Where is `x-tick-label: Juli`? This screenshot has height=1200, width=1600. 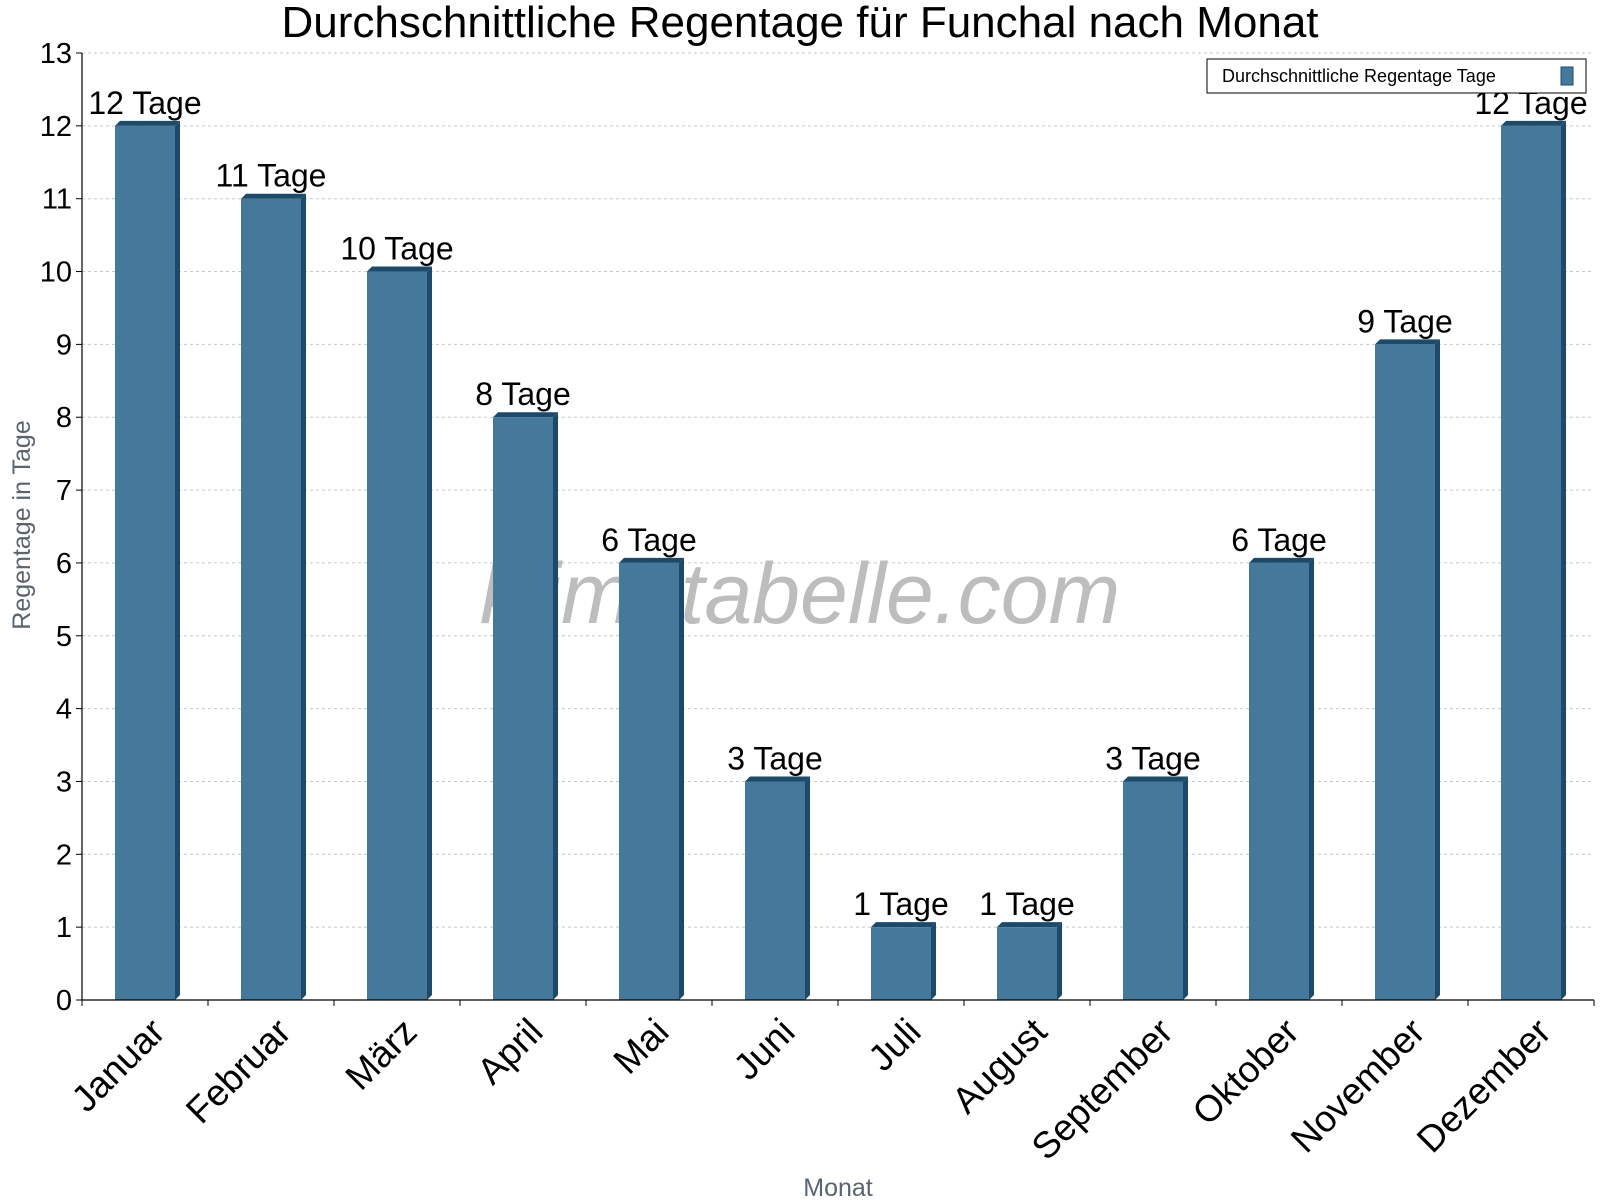
x-tick-label: Juli is located at coordinates (894, 1045).